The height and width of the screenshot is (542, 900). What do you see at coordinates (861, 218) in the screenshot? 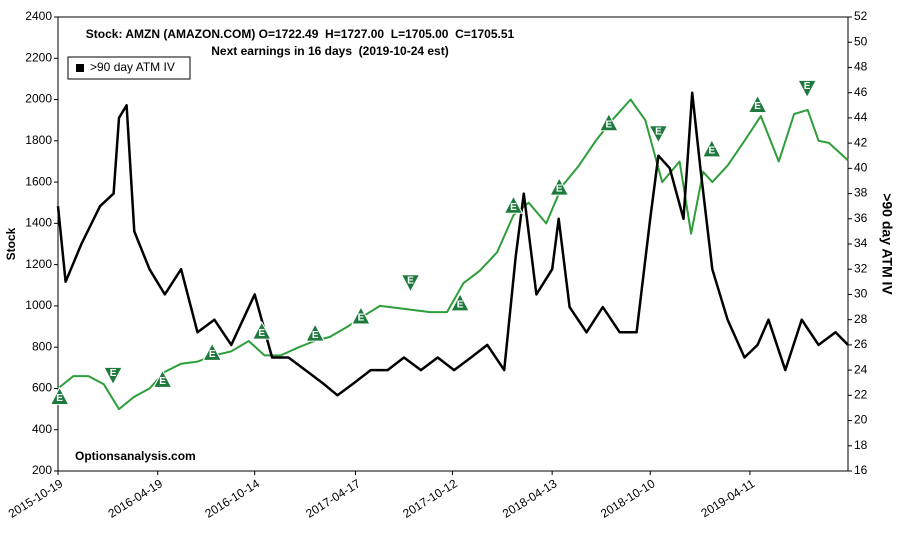
I see `y2-tick-label: 36` at bounding box center [861, 218].